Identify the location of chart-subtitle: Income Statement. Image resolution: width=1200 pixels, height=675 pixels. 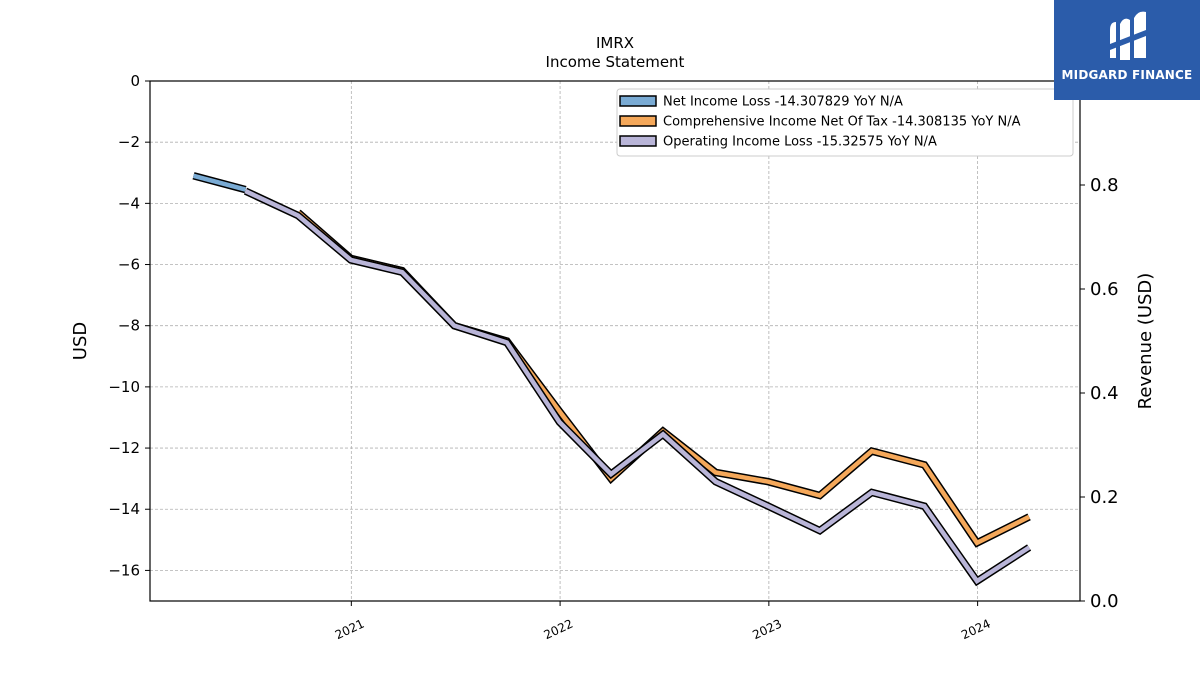
(615, 62).